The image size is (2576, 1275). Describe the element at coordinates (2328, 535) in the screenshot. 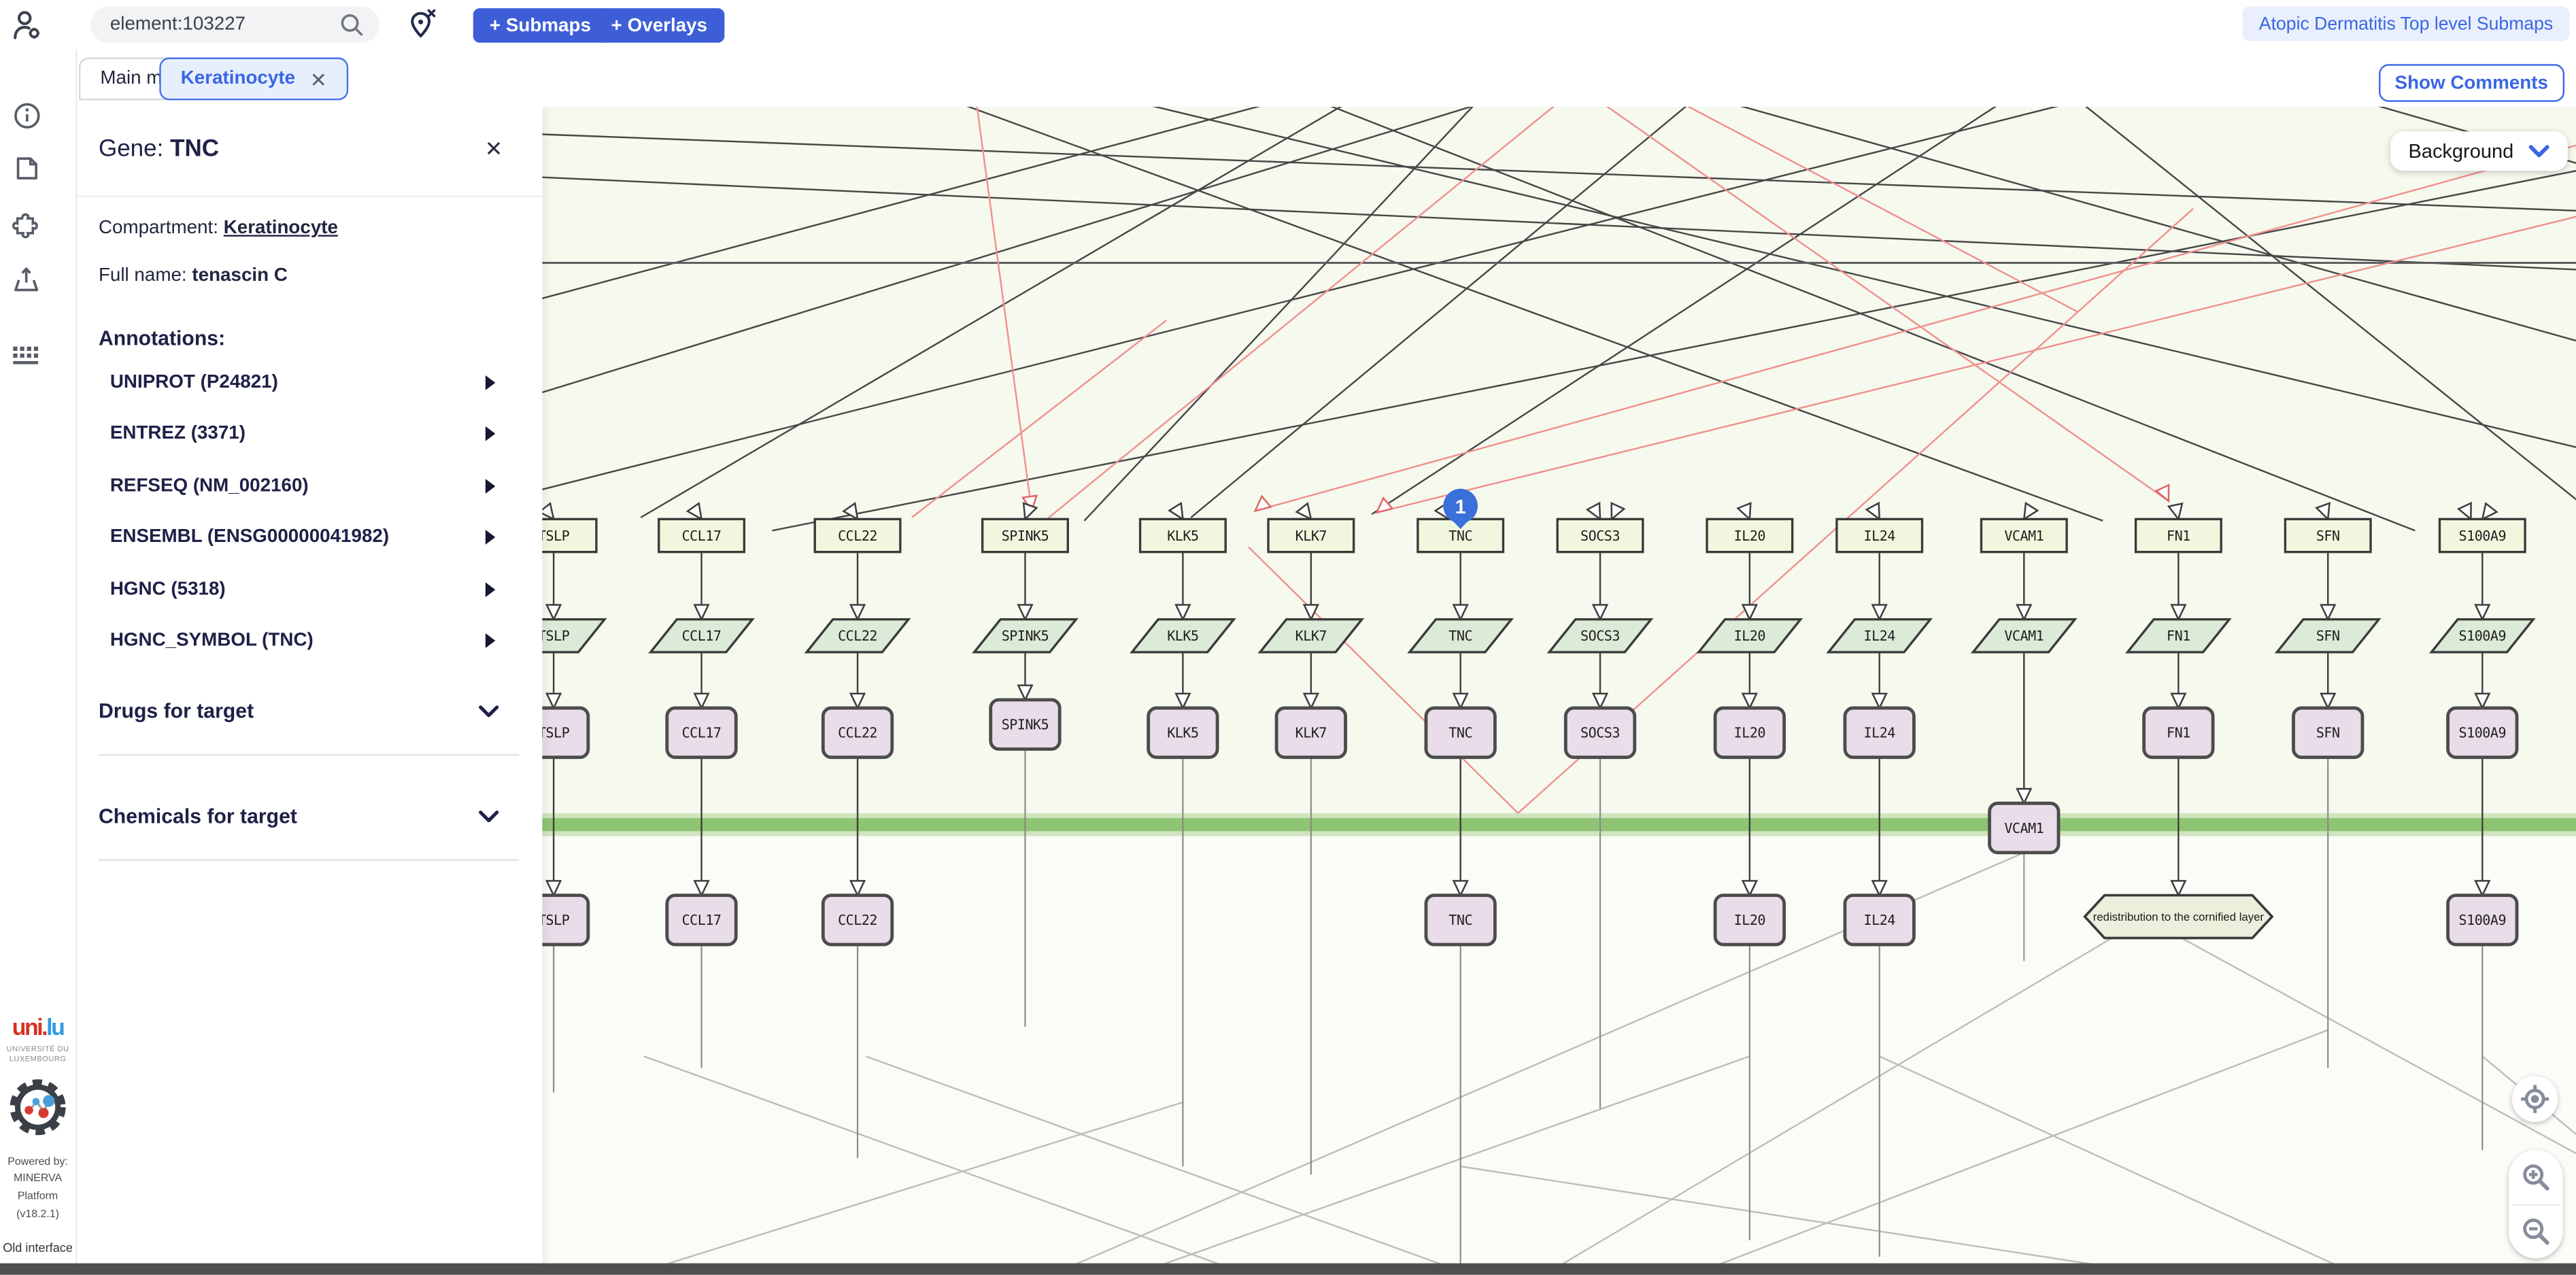

I see `gene-node: SFN` at that location.